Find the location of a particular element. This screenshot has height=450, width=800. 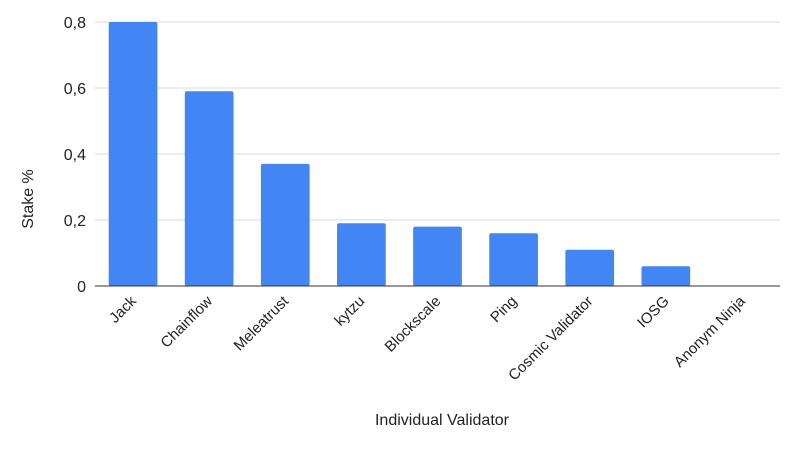

x-tick-label: Ping is located at coordinates (503, 309).